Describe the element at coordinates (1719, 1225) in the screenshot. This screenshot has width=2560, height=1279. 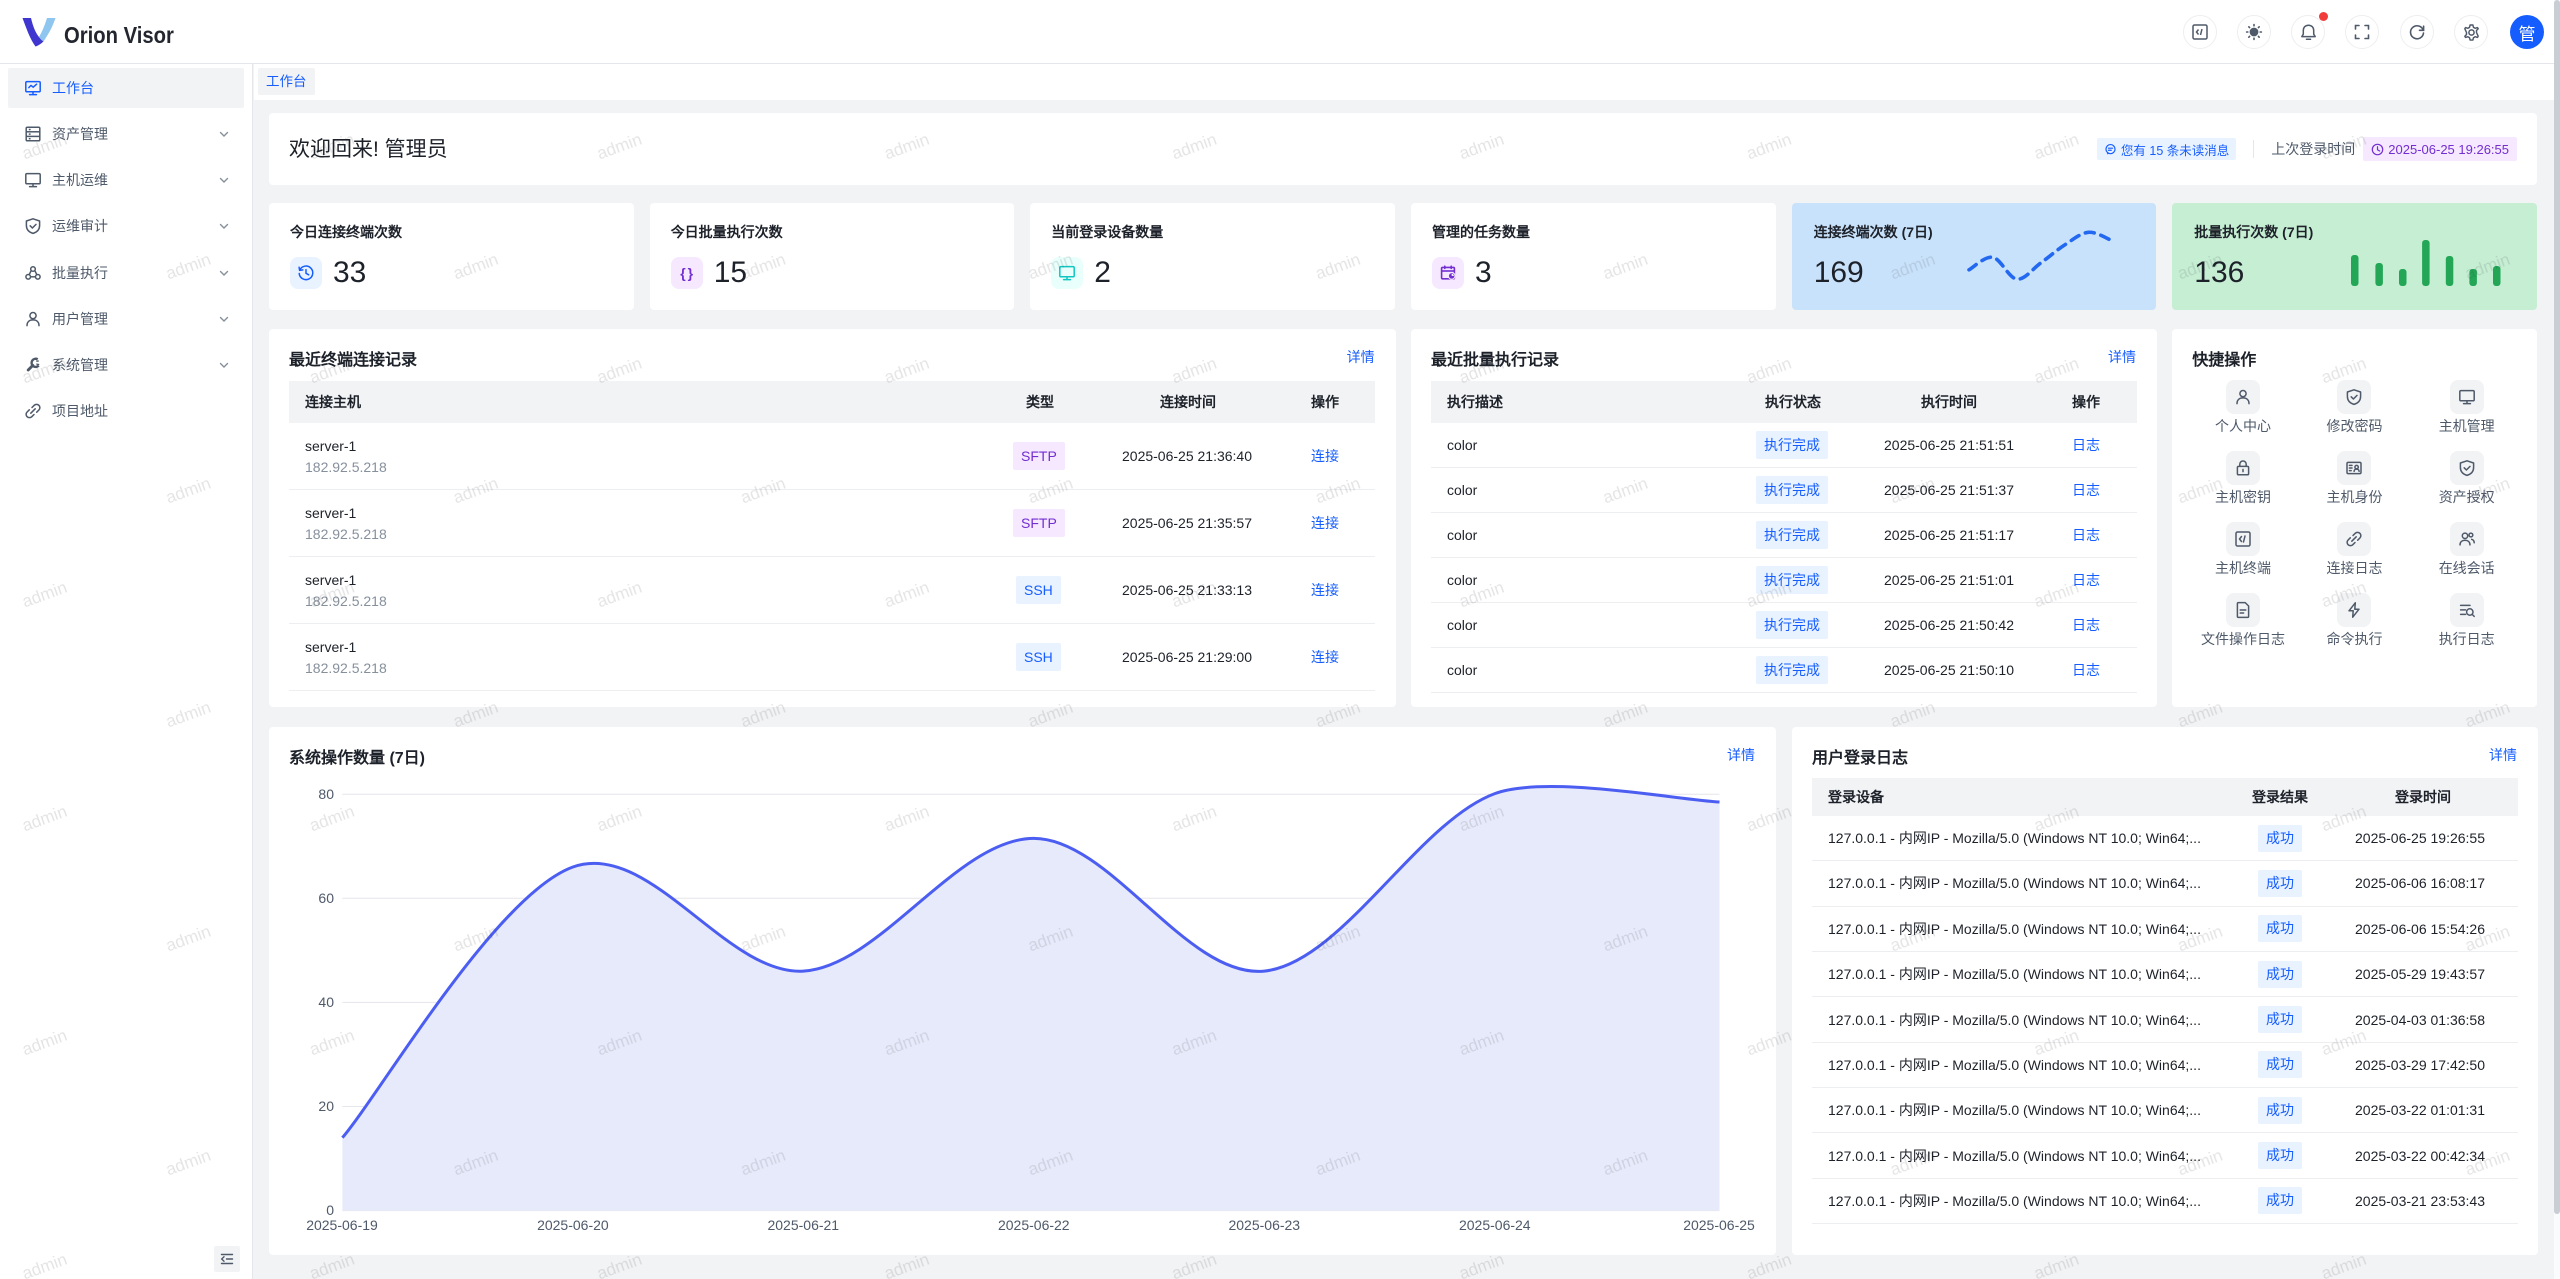
I see `svg-text: 2025-06-25` at that location.